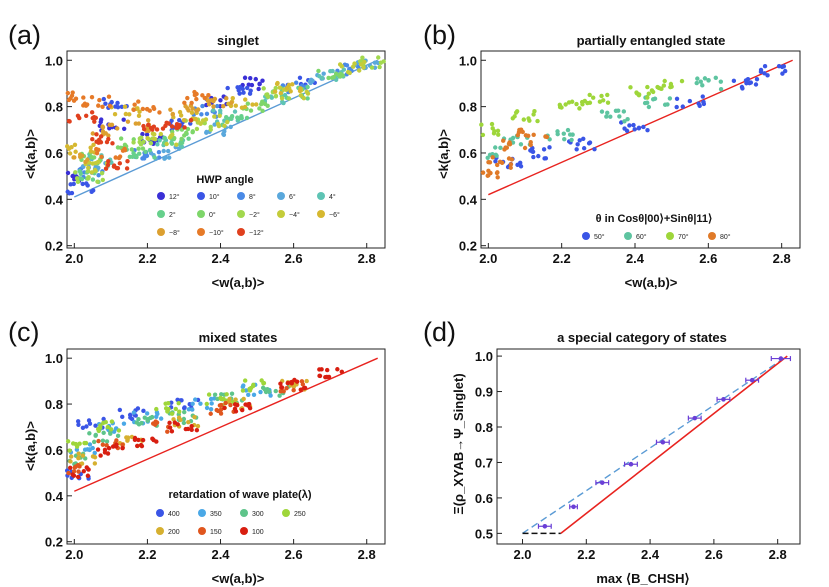 This screenshot has height=587, width=829. What do you see at coordinates (484, 356) in the screenshot?
I see `y-tick-label: 1.0` at bounding box center [484, 356].